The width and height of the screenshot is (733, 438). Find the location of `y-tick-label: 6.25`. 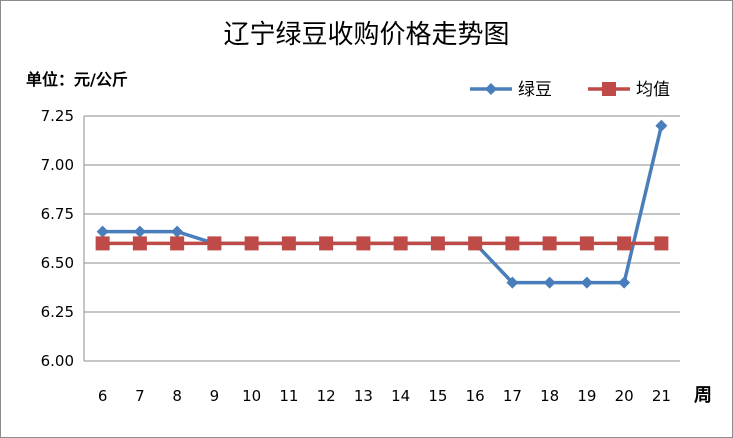

y-tick-label: 6.25 is located at coordinates (57, 312).